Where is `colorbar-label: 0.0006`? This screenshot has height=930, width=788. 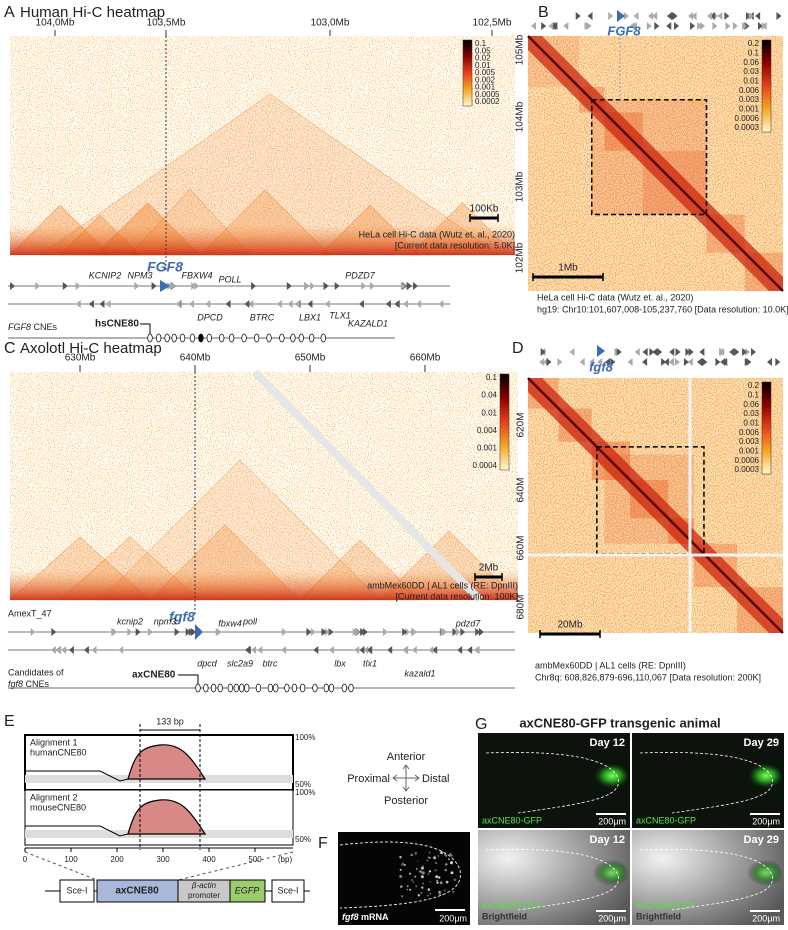
colorbar-label: 0.0006 is located at coordinates (747, 118).